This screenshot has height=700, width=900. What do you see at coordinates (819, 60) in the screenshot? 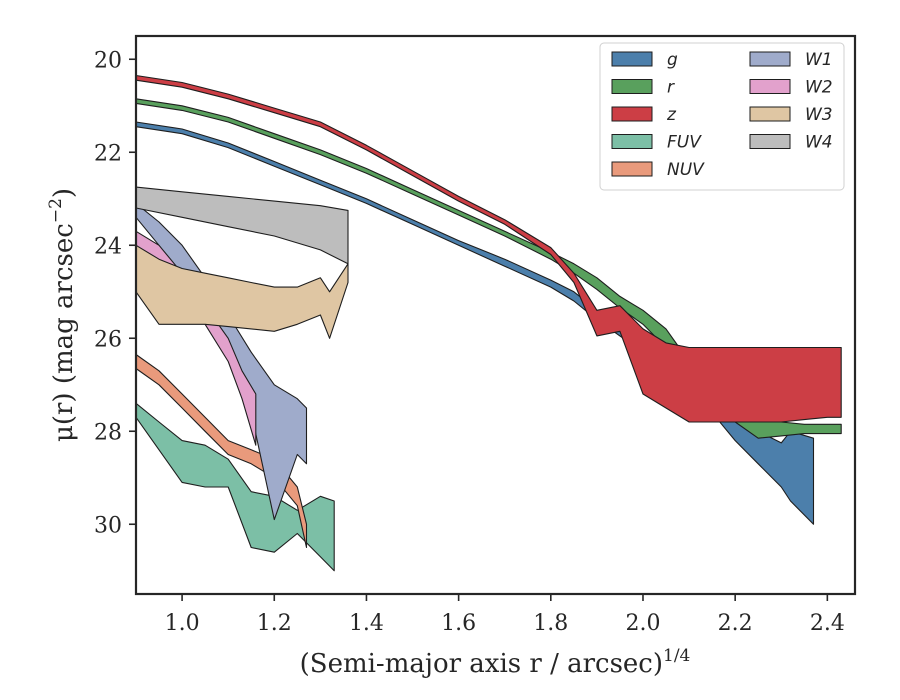
I see `legend-label-w1: W1` at bounding box center [819, 60].